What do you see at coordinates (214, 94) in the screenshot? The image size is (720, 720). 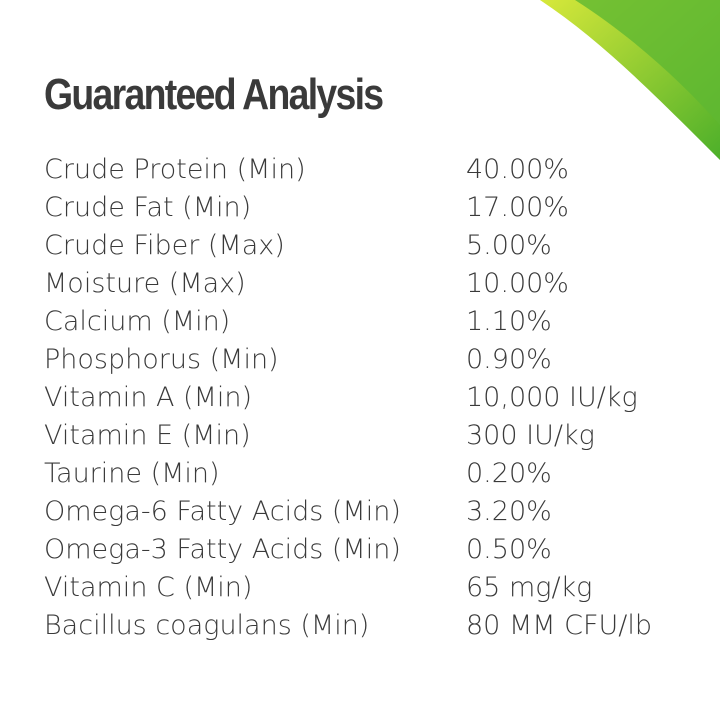 I see `title: Guaranteed Analysis` at bounding box center [214, 94].